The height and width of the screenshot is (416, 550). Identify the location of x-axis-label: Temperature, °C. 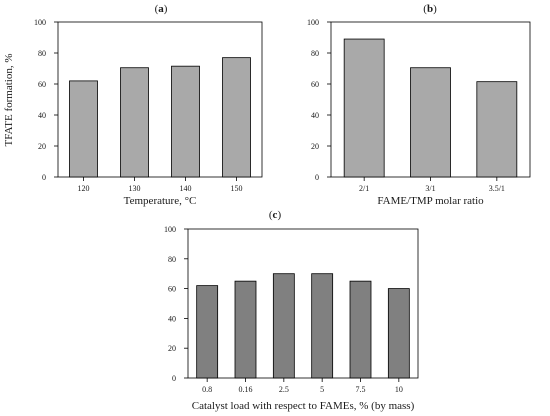
(160, 201).